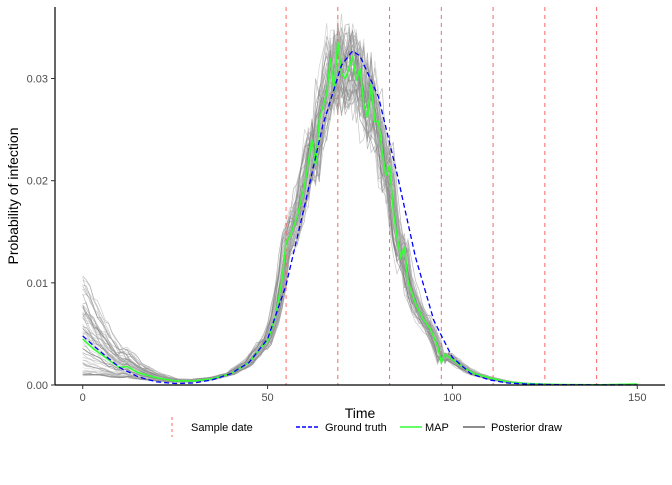 The width and height of the screenshot is (672, 485). What do you see at coordinates (37, 386) in the screenshot?
I see `y-tick-label: 0.00` at bounding box center [37, 386].